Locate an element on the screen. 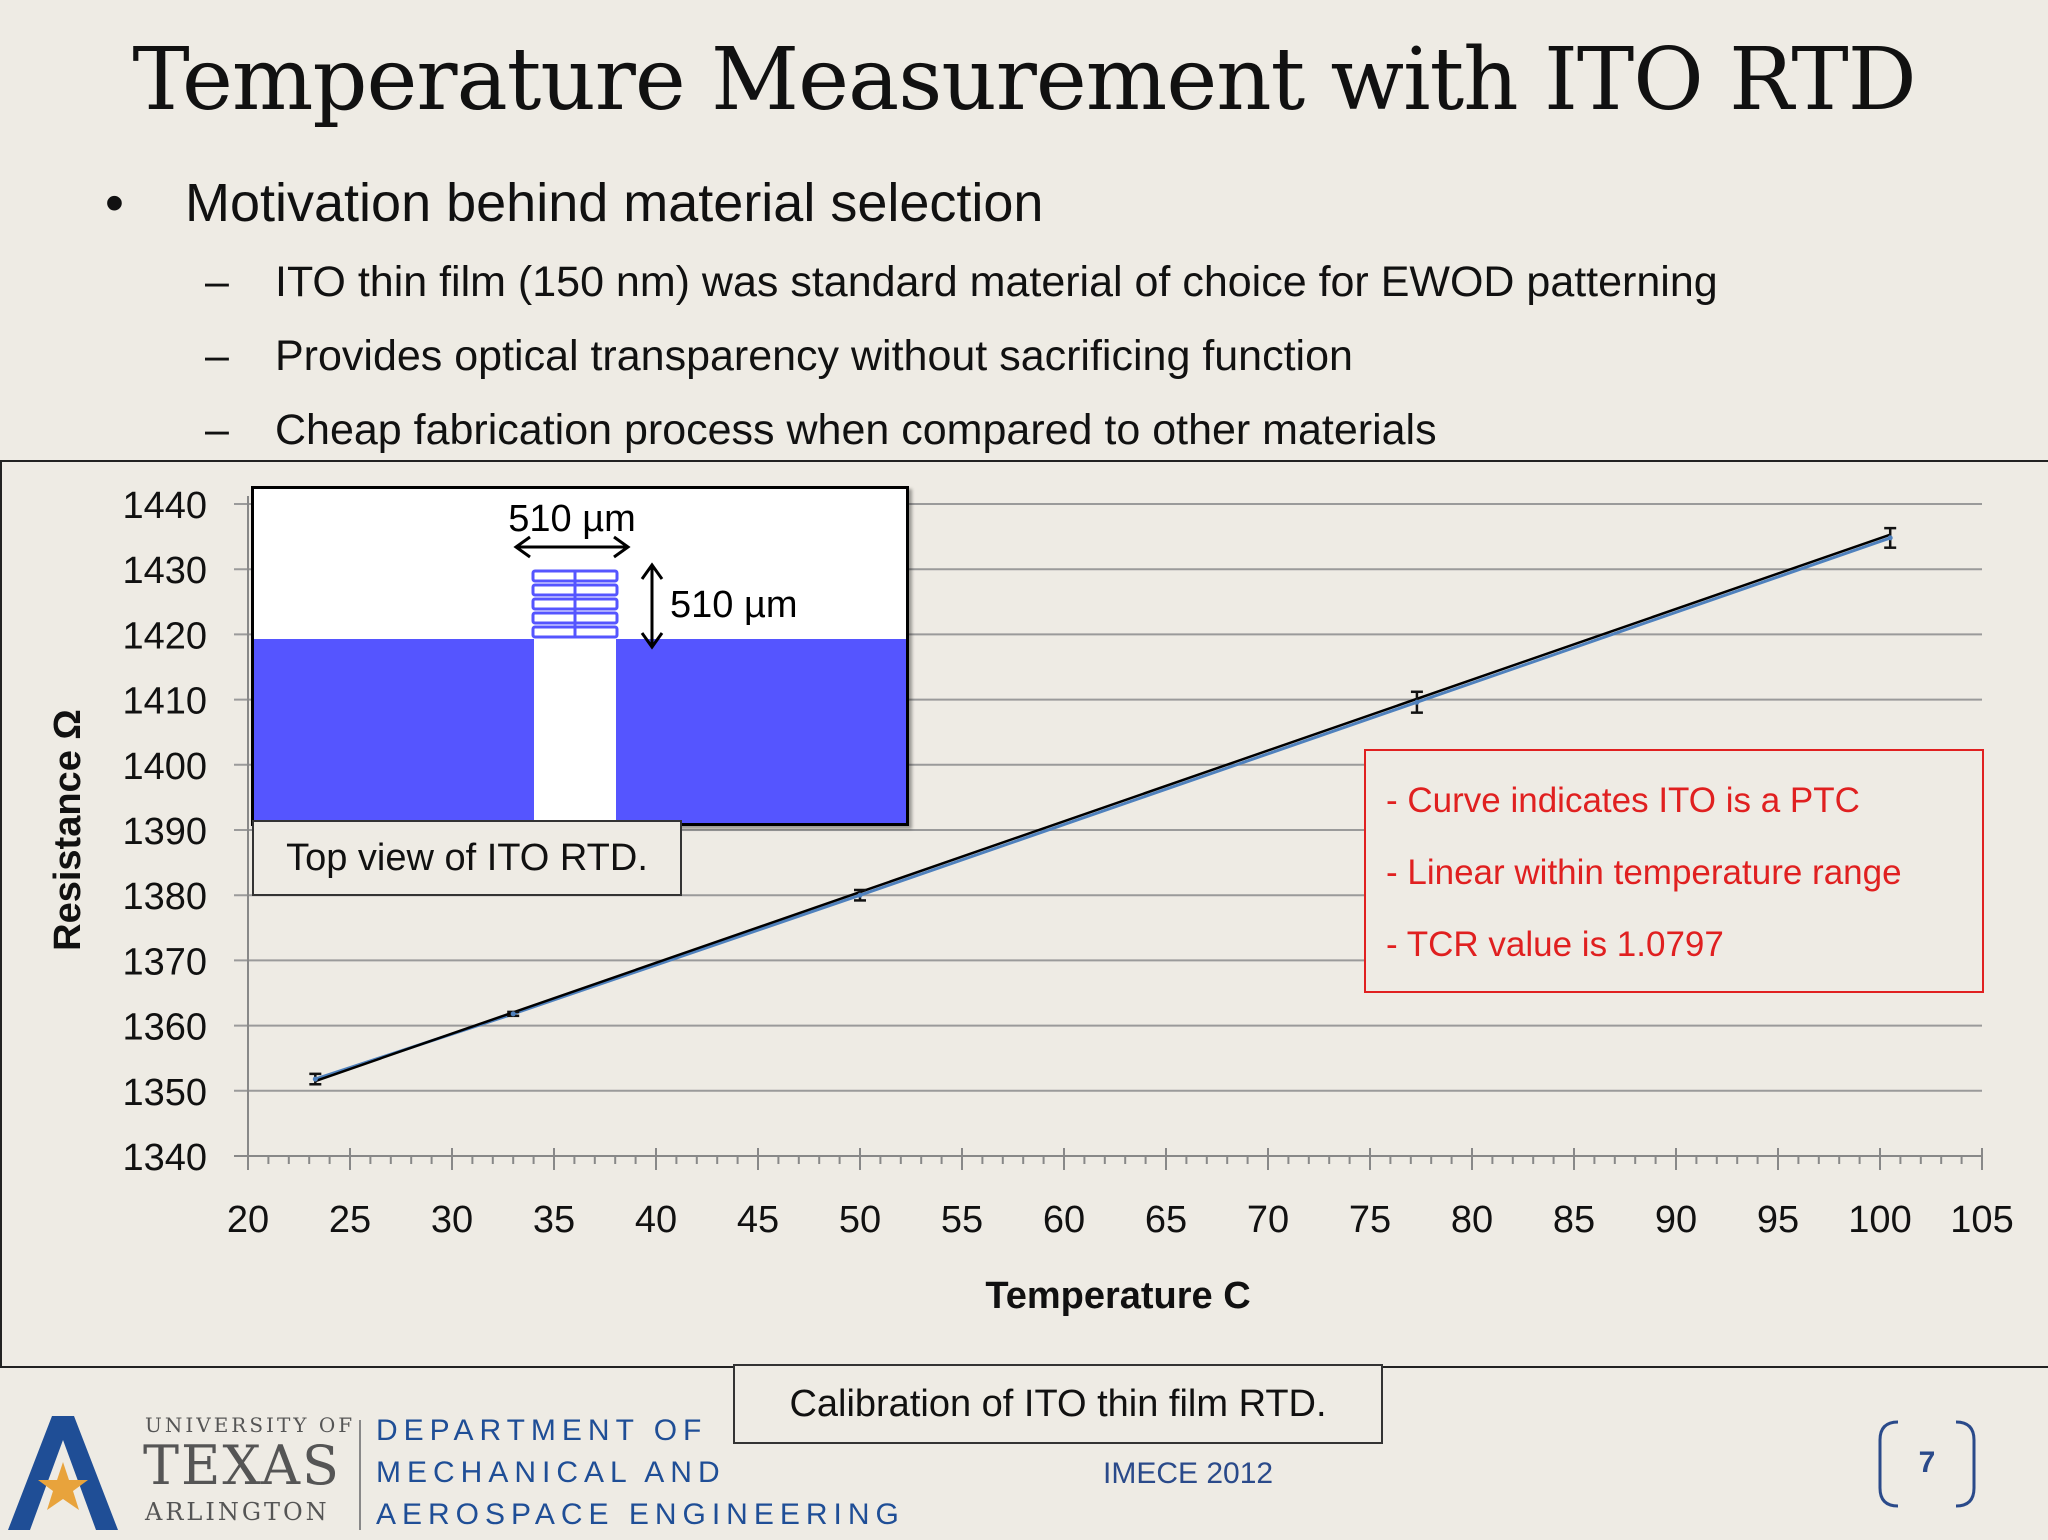  y-tick-label: 1380 is located at coordinates (164, 897).